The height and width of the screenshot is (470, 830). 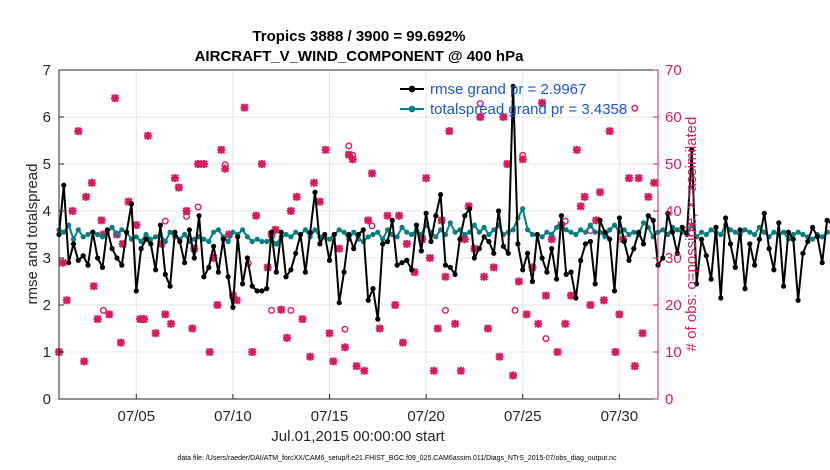 What do you see at coordinates (358, 36) in the screenshot?
I see `chart-title: Tropics 3888 / 3900 = 99.692%` at bounding box center [358, 36].